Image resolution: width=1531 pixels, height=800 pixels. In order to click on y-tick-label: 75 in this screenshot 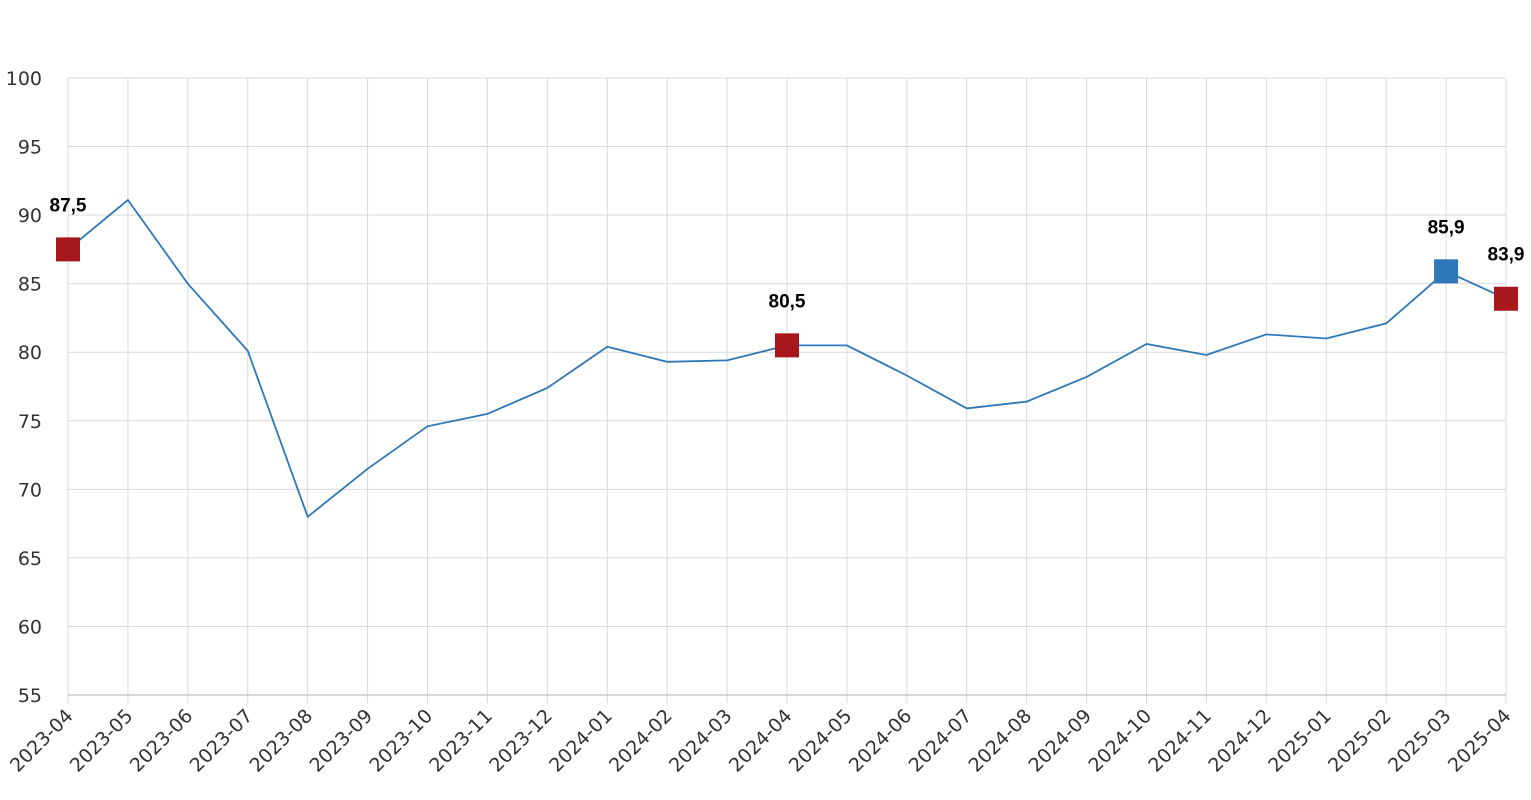, I will do `click(30, 422)`.